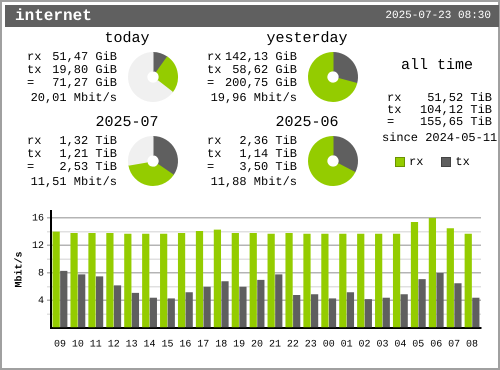 The width and height of the screenshot is (500, 370). What do you see at coordinates (60, 345) in the screenshot?
I see `x-tick-label: 09` at bounding box center [60, 345].